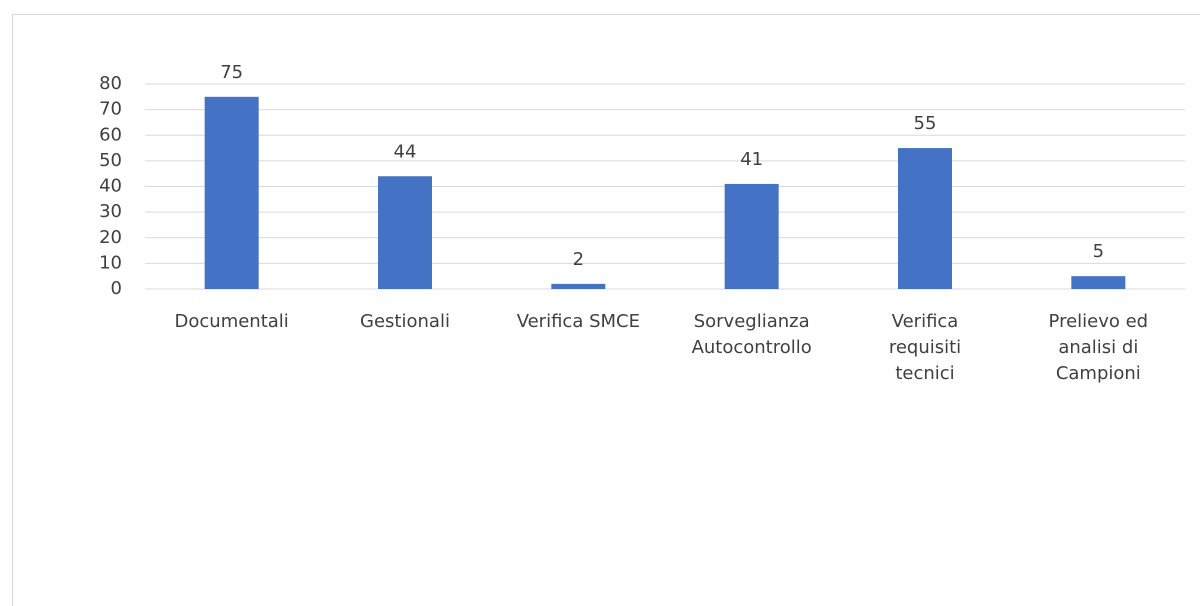 The image size is (1200, 606). Describe the element at coordinates (405, 321) in the screenshot. I see `x-tick-label: Gestionali` at that location.